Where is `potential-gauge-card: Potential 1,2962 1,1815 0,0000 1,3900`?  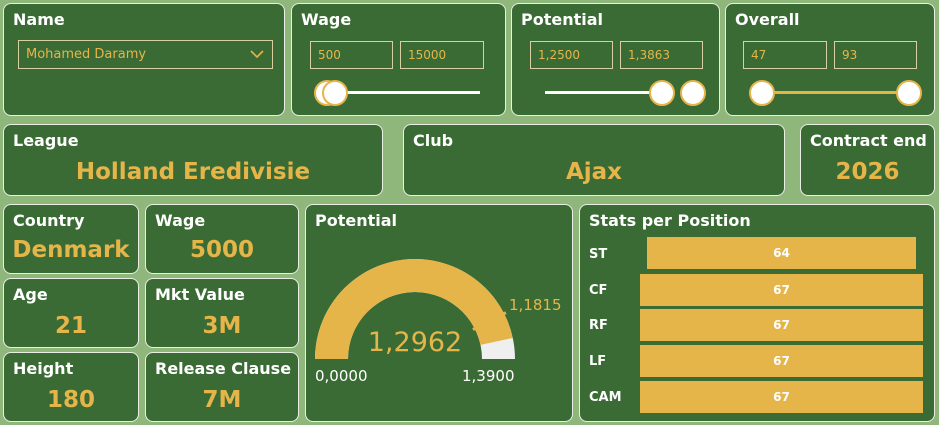 potential-gauge-card: Potential 1,2962 1,1815 0,0000 1,3900 is located at coordinates (439, 313).